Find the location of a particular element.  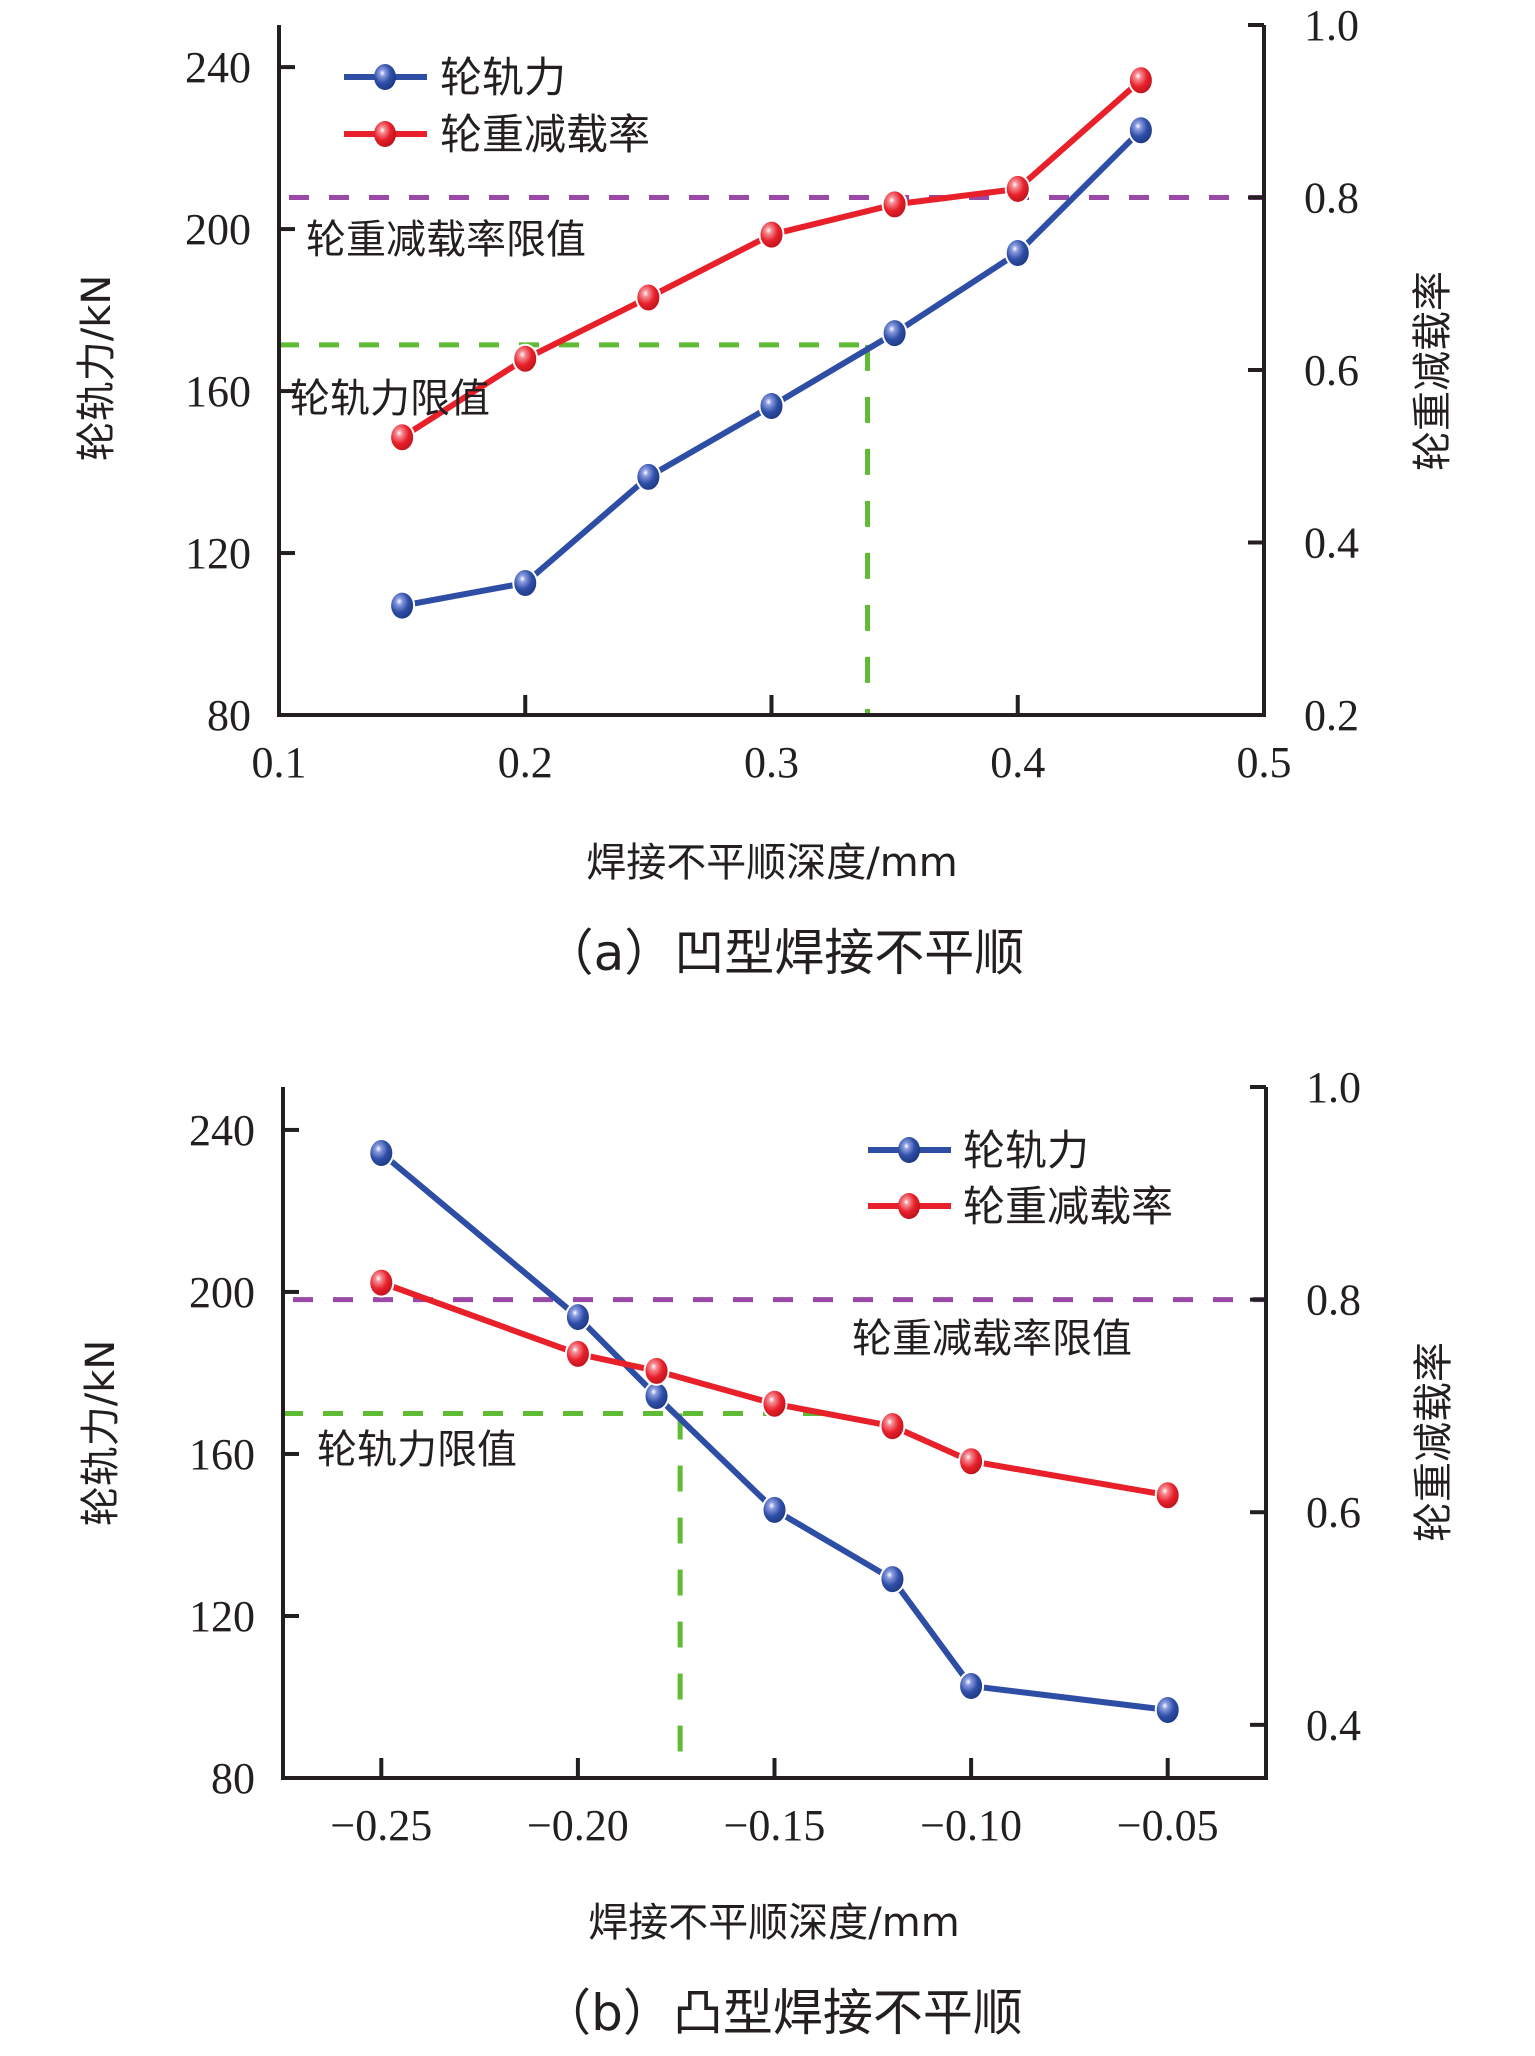

y2-tick-label: 0.2 is located at coordinates (1331, 715).